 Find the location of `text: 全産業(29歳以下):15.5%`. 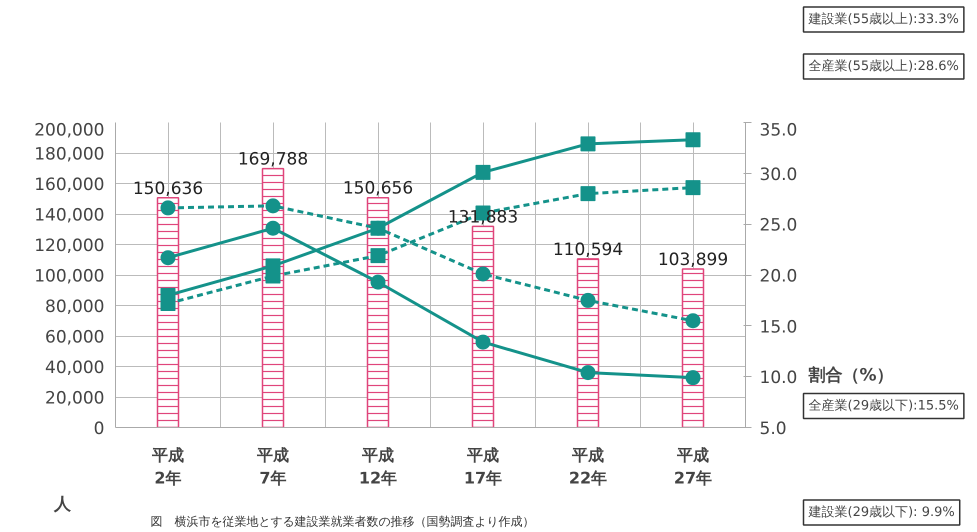

text: 全産業(29歳以下):15.5% is located at coordinates (883, 405).